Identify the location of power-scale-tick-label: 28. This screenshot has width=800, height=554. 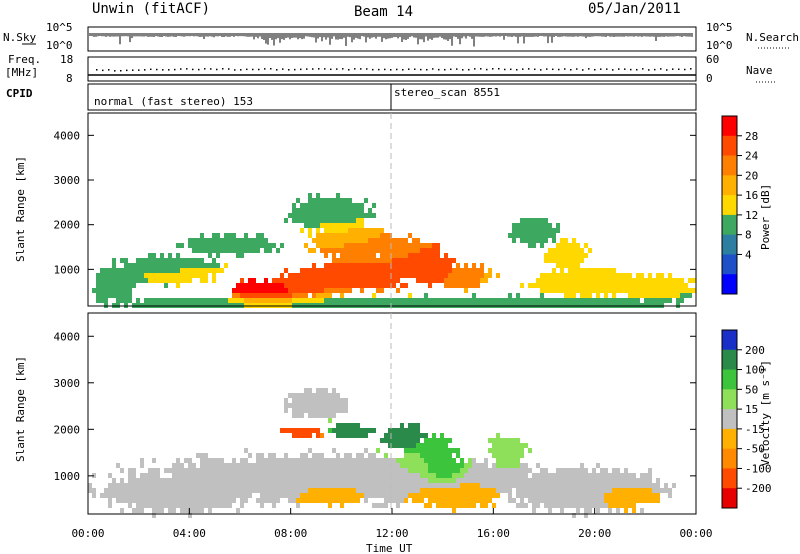
(751, 136).